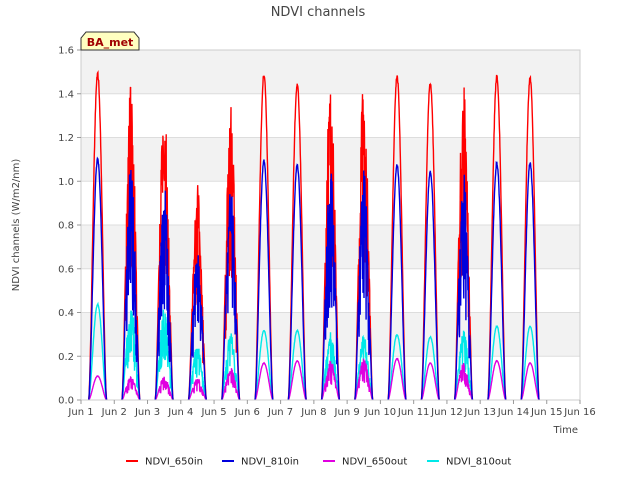 This screenshot has height=480, width=640. I want to click on x-tick-label: Jun 8, so click(313, 412).